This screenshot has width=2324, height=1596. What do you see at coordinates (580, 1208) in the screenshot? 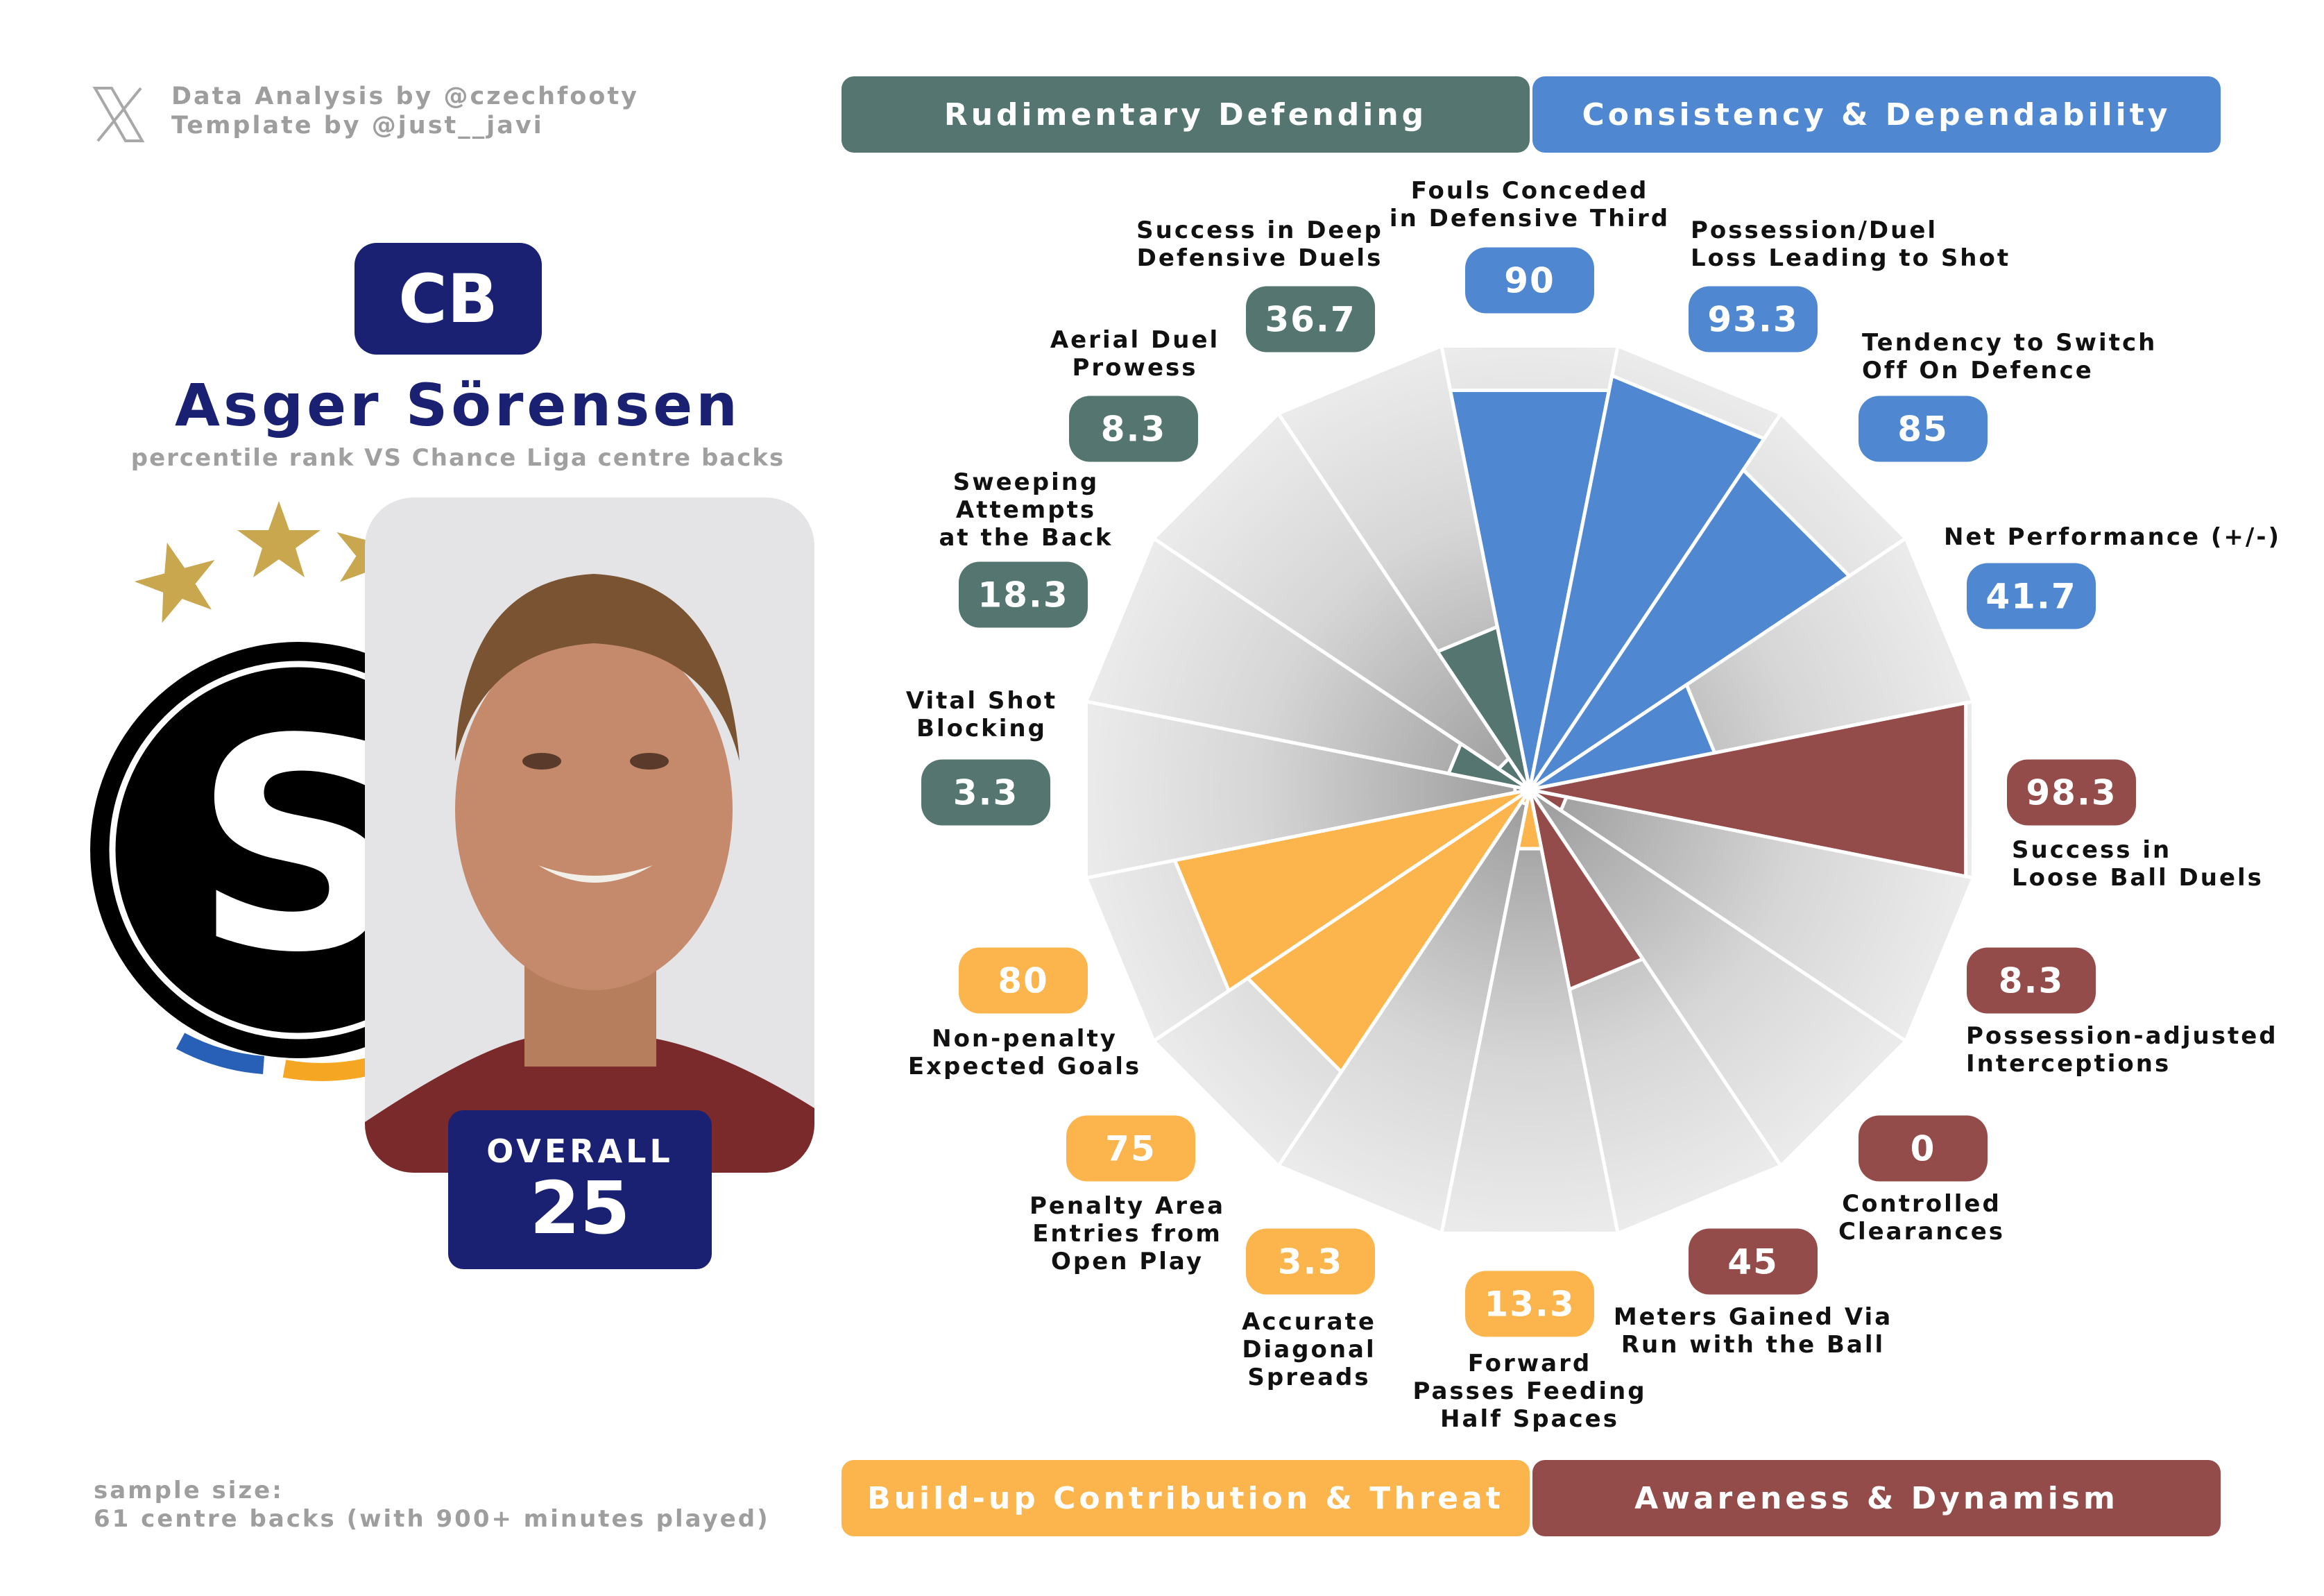
I see `overall-value: 25` at bounding box center [580, 1208].